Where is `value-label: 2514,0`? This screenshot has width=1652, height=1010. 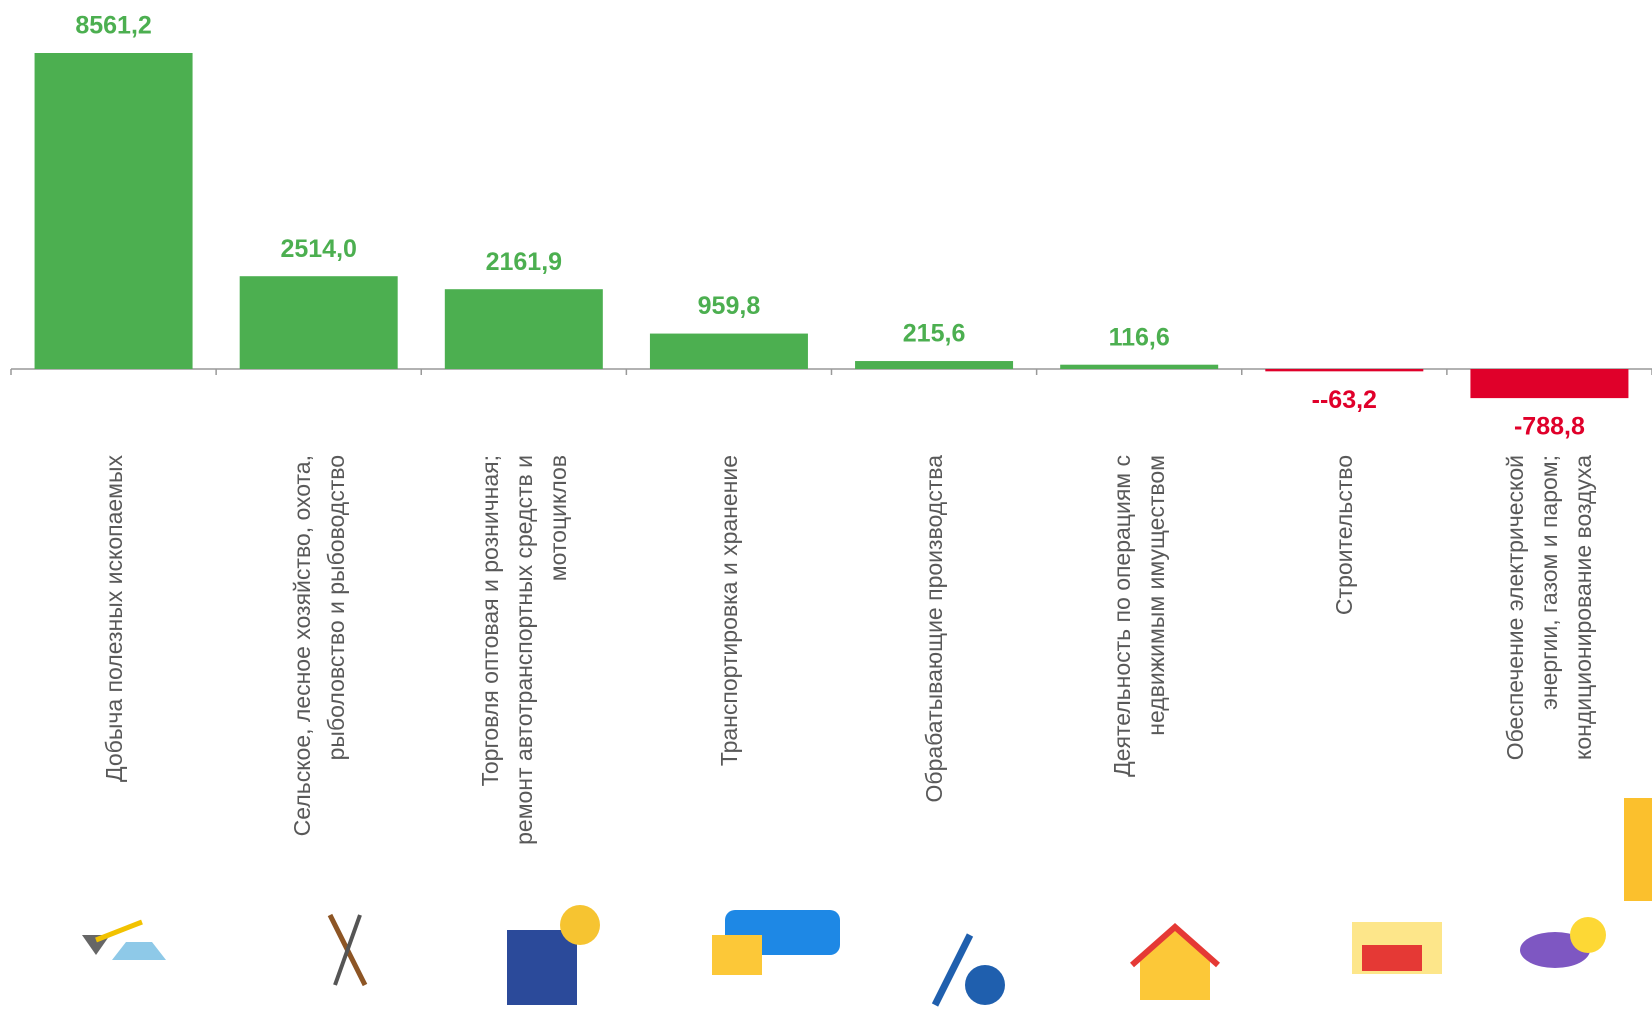
value-label: 2514,0 is located at coordinates (318, 249).